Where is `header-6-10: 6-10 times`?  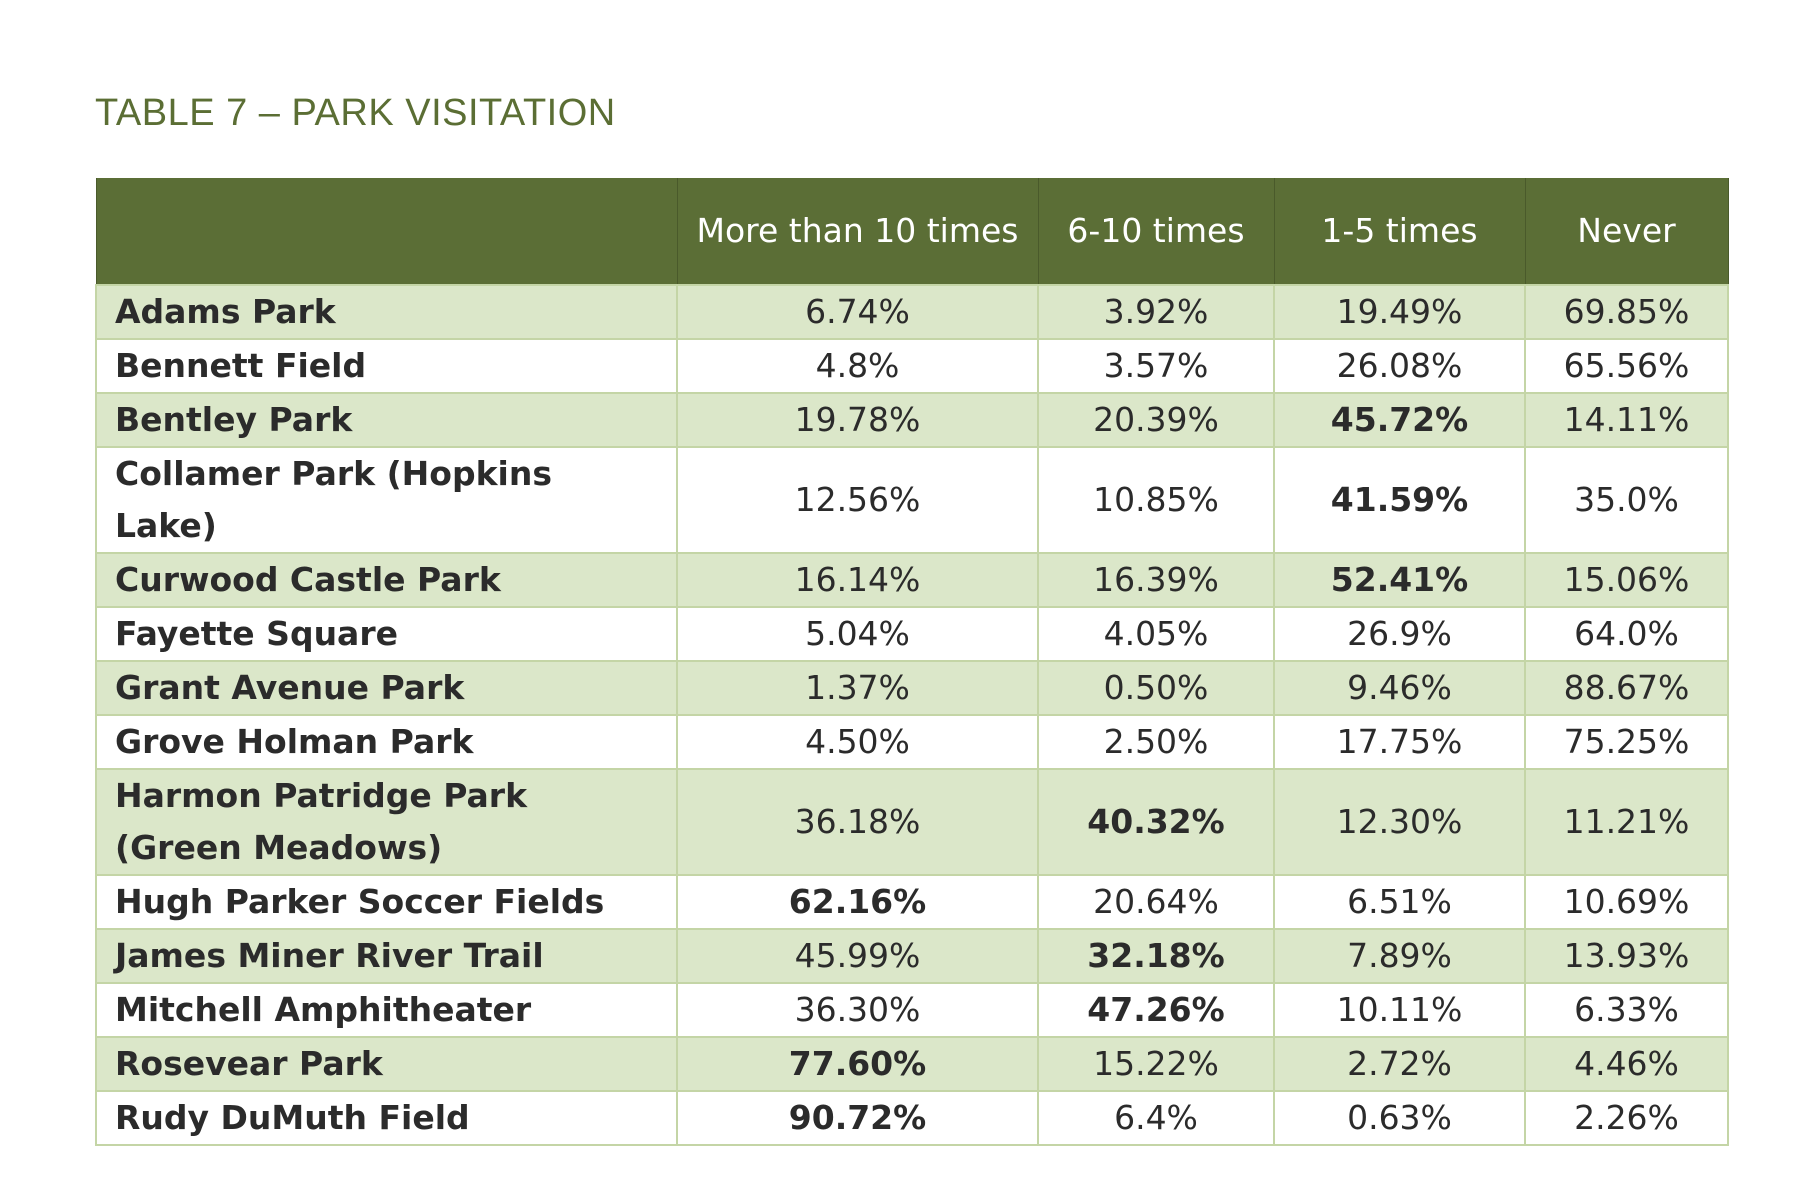
header-6-10: 6-10 times is located at coordinates (1156, 231).